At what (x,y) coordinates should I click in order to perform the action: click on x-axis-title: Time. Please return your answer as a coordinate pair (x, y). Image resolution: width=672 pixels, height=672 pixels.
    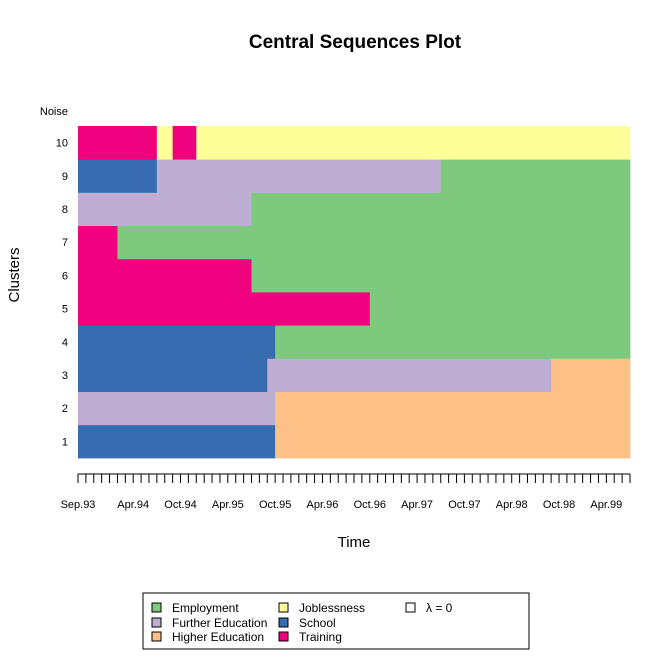
    Looking at the image, I should click on (354, 542).